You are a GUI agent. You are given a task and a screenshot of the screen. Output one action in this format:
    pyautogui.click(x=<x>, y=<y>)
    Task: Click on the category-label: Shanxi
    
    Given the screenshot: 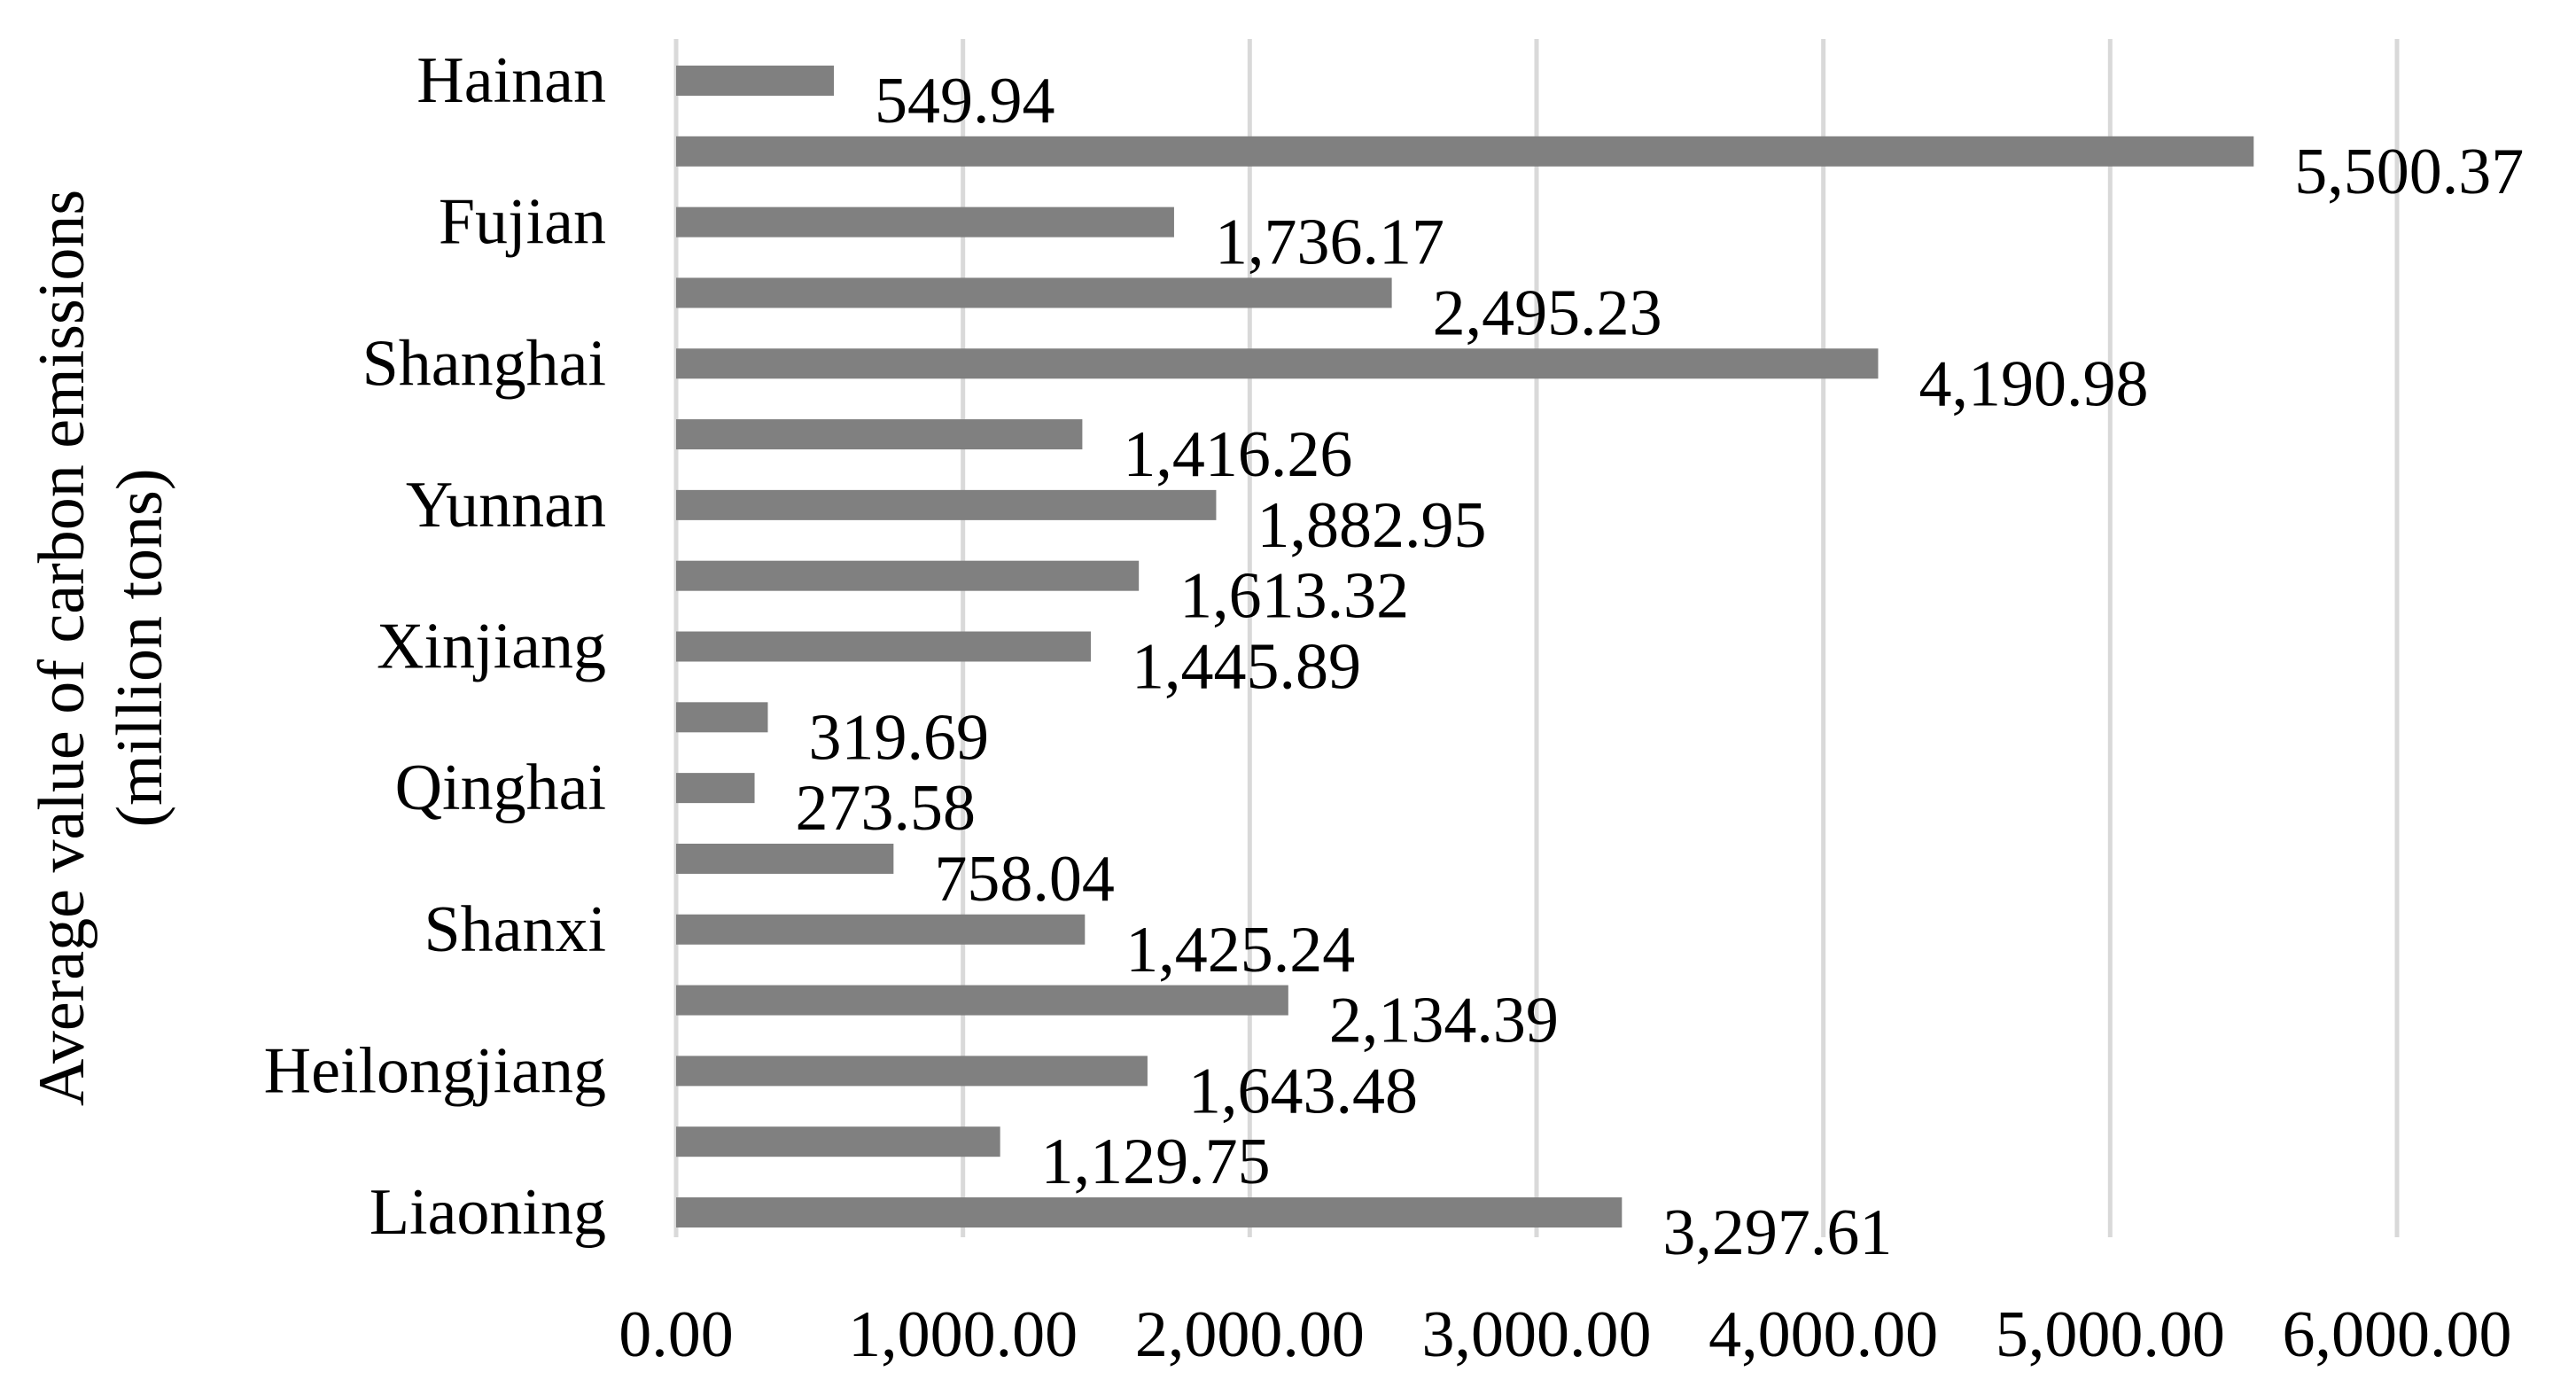 What is the action you would take?
    pyautogui.click(x=515, y=929)
    